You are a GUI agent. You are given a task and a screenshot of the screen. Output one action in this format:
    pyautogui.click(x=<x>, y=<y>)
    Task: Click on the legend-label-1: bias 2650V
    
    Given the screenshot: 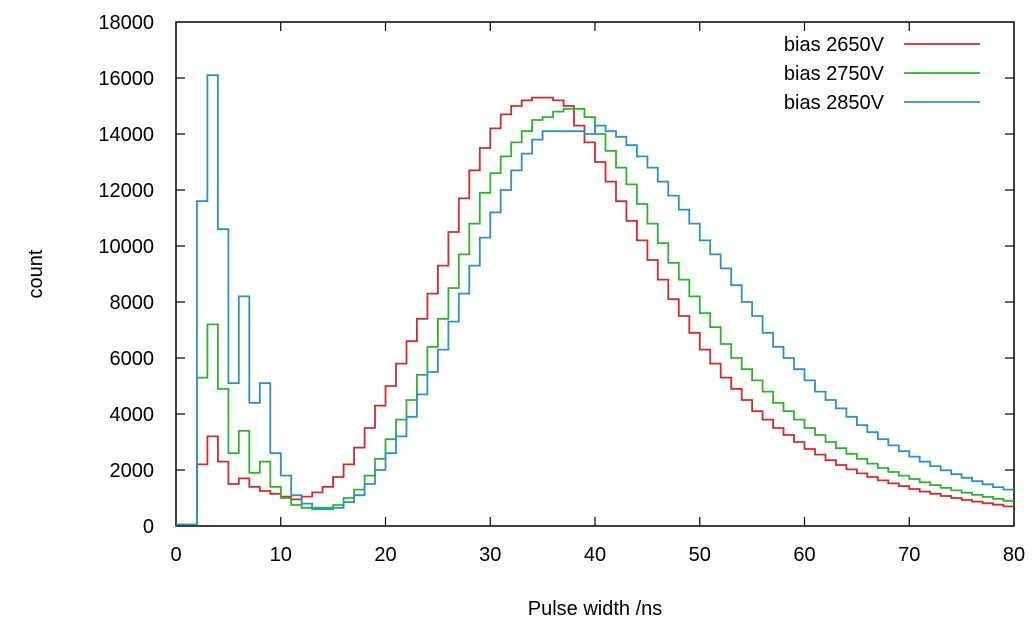 What is the action you would take?
    pyautogui.click(x=834, y=45)
    